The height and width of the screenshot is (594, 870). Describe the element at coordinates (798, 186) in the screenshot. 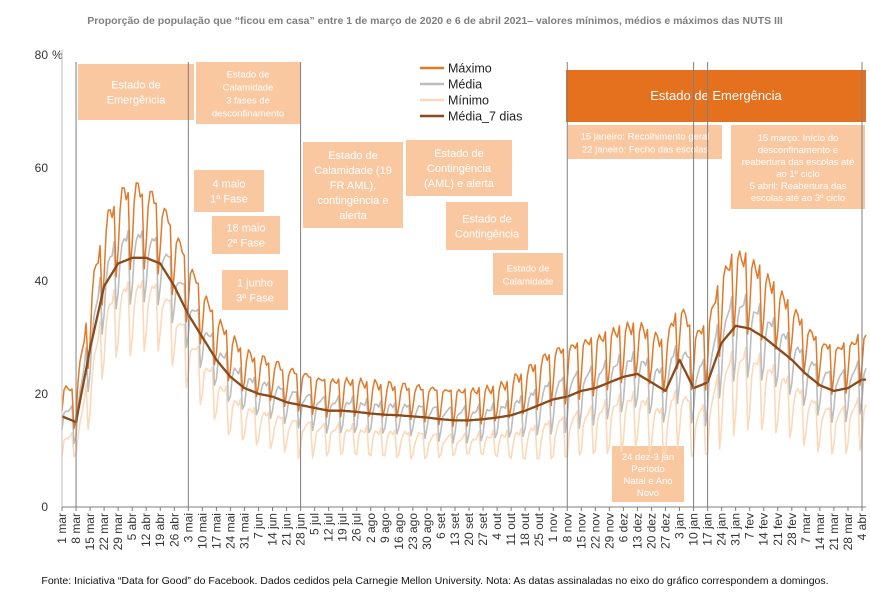

I see `annotation-text: 5 abril: Reabertura das` at that location.